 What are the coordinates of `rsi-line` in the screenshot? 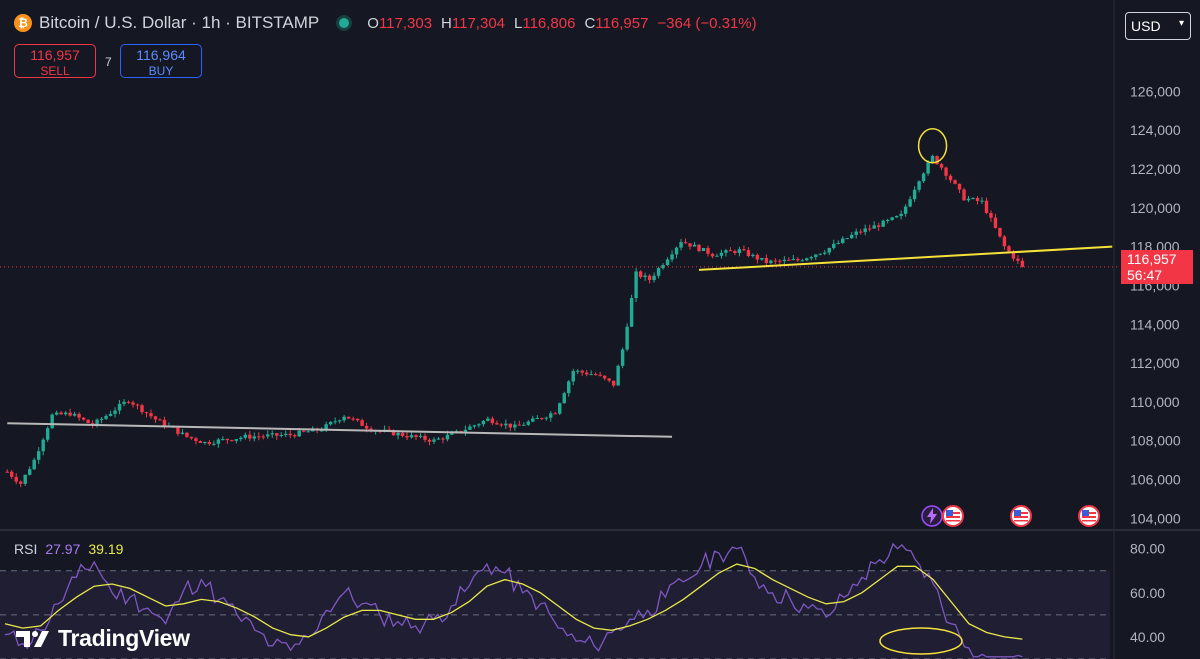 It's located at (513, 600).